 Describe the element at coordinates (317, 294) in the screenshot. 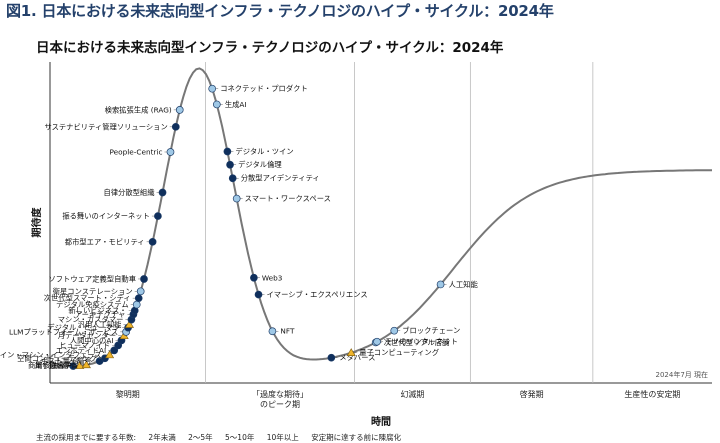

I see `point-label: イマーシブ・エクスペリエンス` at that location.